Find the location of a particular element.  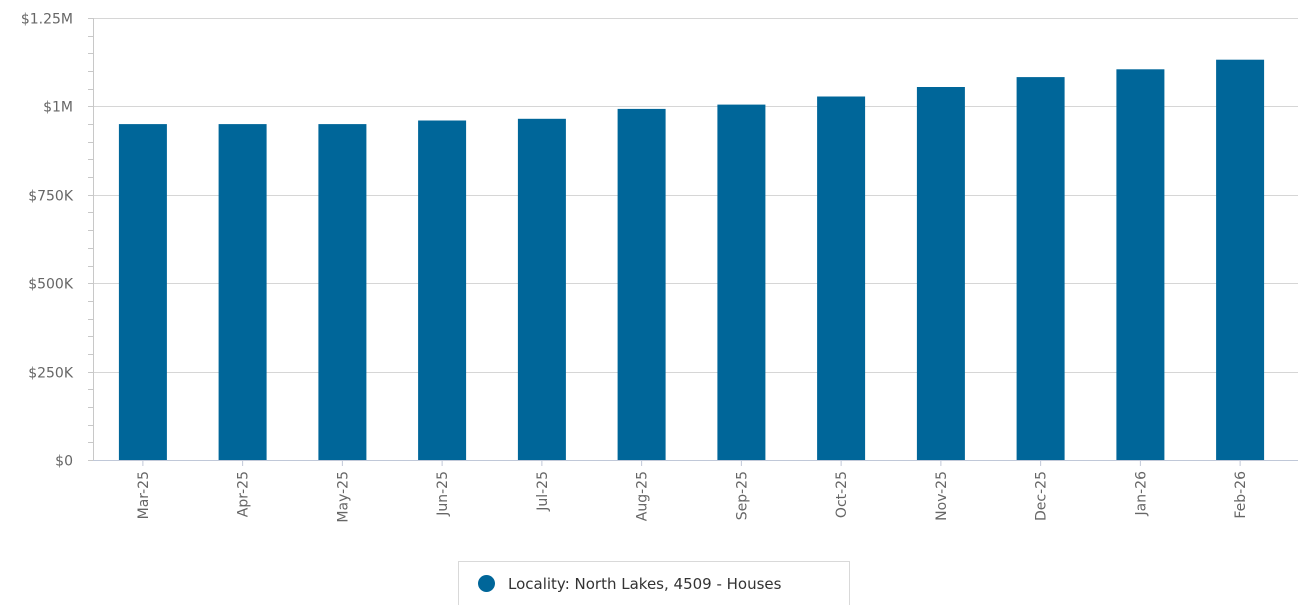

x-tick-label: Jun-25 is located at coordinates (443, 494).